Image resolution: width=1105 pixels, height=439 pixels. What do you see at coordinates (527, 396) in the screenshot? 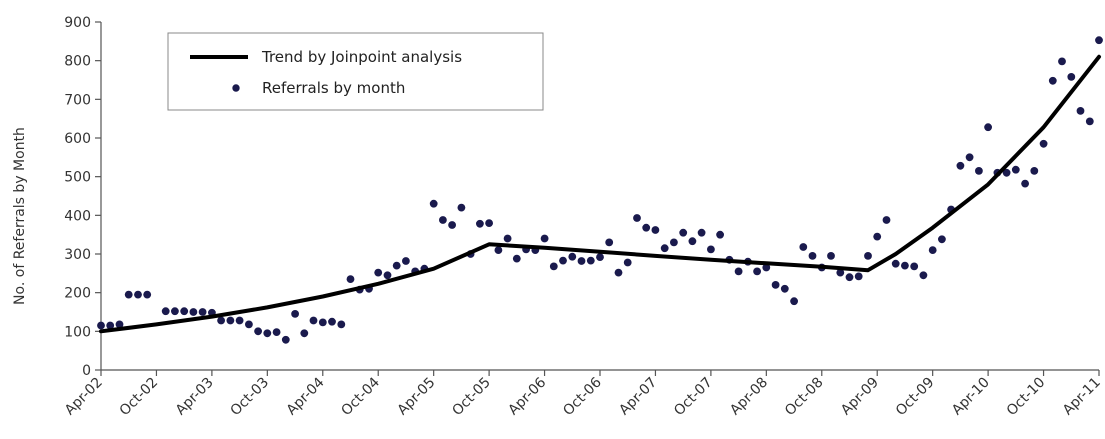
I see `x-tick-label: Apr-06` at bounding box center [527, 396].